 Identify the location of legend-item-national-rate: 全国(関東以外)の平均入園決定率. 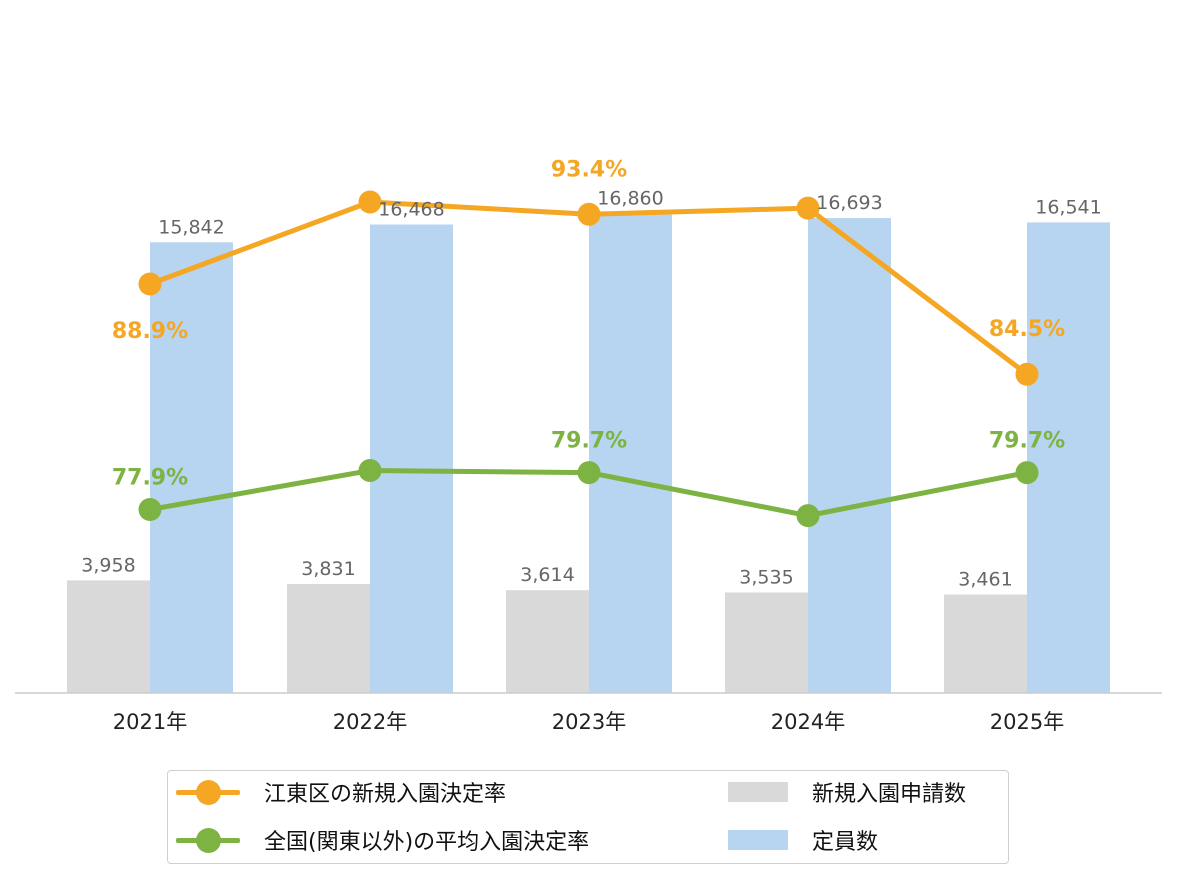
(382, 840).